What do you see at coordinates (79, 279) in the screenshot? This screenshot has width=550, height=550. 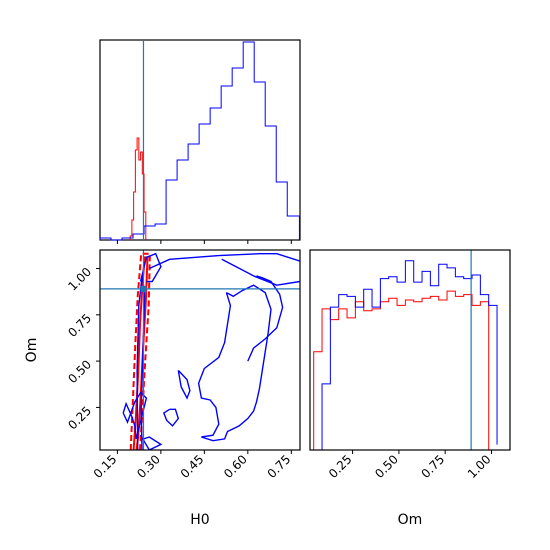 I see `y-tick-label: 1.00` at bounding box center [79, 279].